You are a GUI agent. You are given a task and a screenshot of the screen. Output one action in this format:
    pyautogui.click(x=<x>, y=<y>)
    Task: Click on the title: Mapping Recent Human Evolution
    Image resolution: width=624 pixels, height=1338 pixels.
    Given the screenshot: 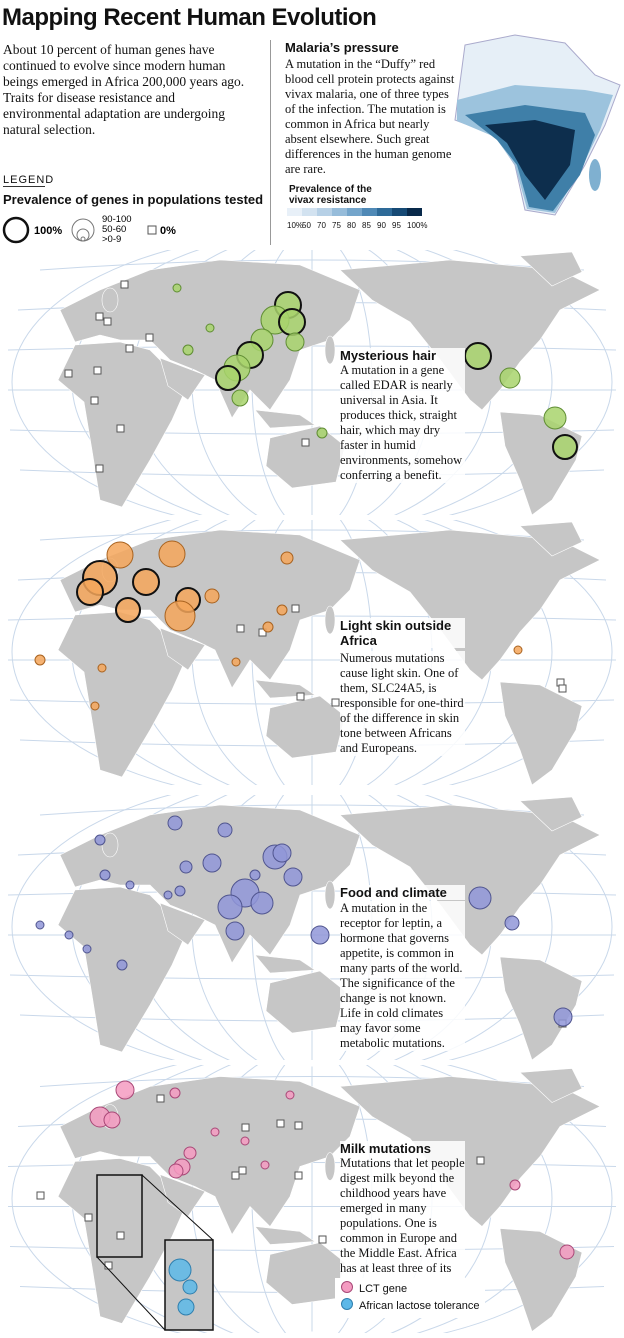 What is the action you would take?
    pyautogui.click(x=189, y=17)
    